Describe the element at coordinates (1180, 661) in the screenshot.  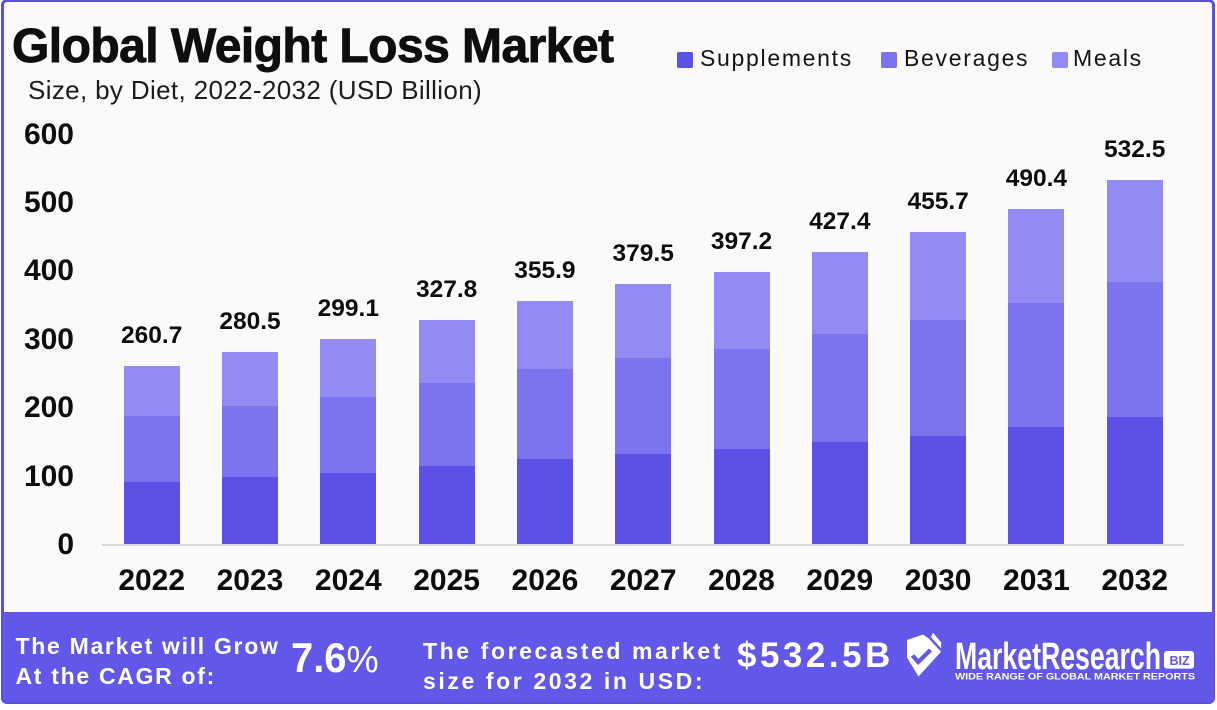
I see `svg-text: BIZ` at that location.